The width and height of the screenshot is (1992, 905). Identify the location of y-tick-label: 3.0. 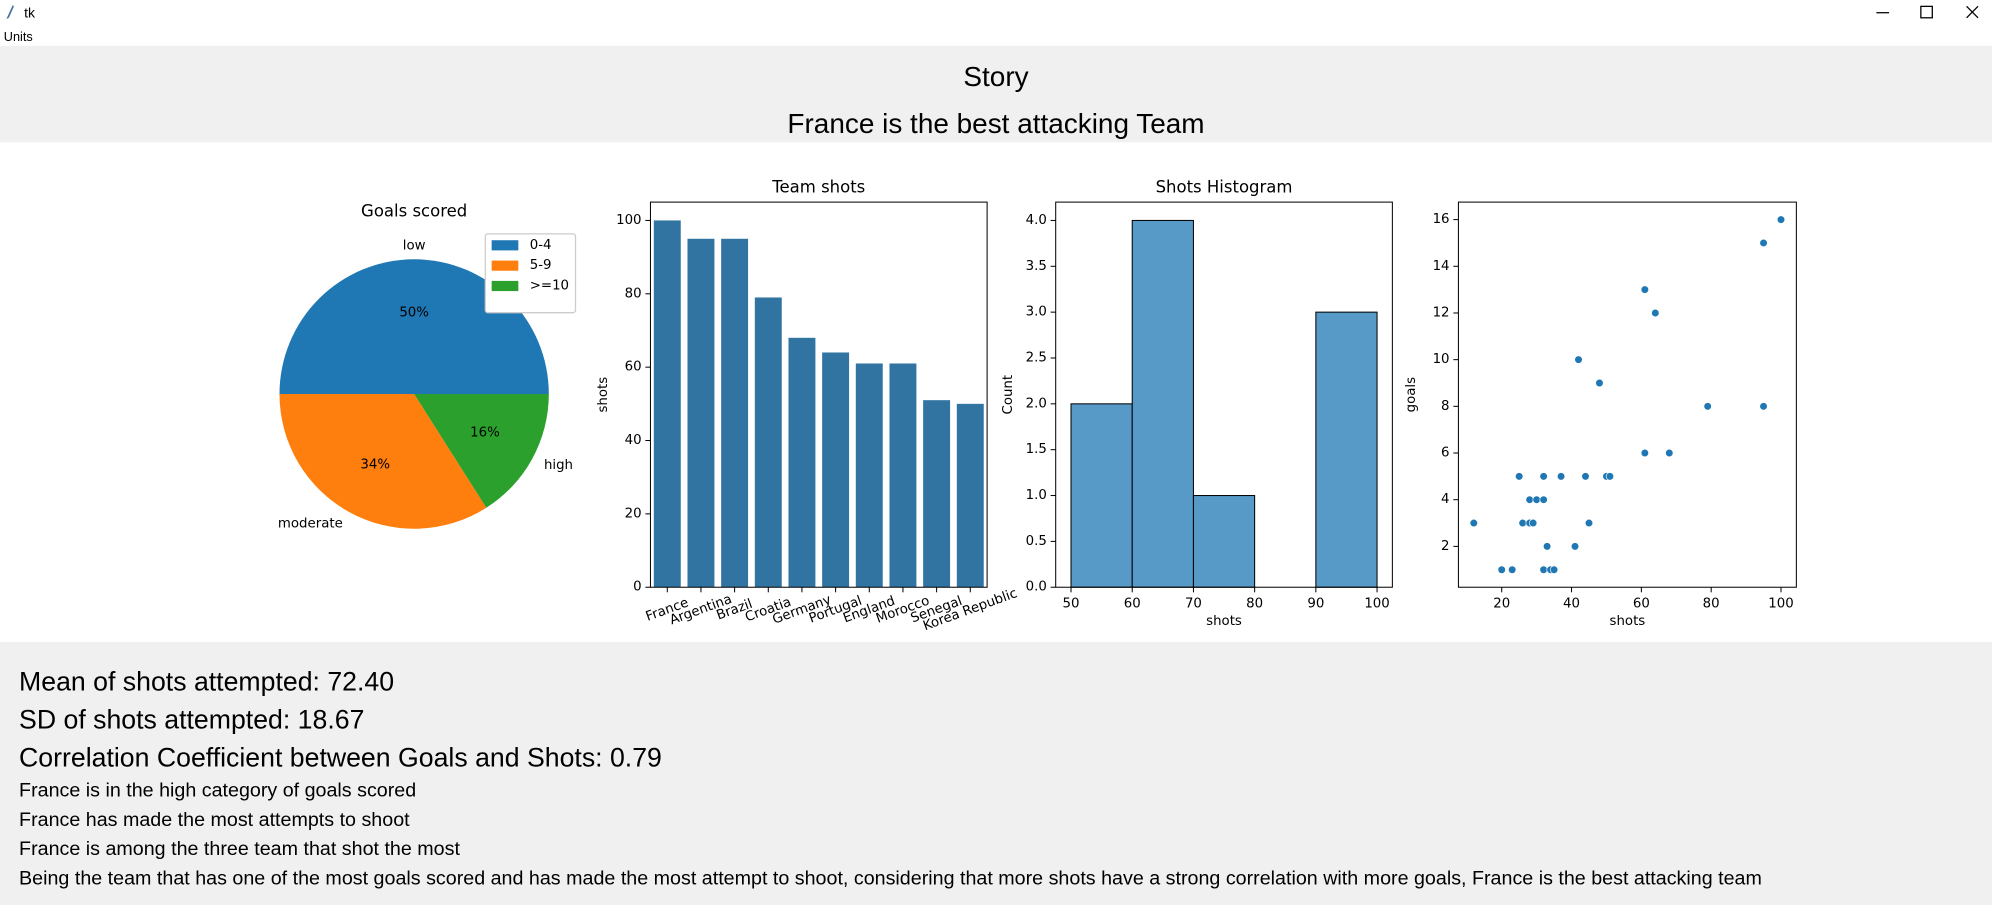
(1036, 312).